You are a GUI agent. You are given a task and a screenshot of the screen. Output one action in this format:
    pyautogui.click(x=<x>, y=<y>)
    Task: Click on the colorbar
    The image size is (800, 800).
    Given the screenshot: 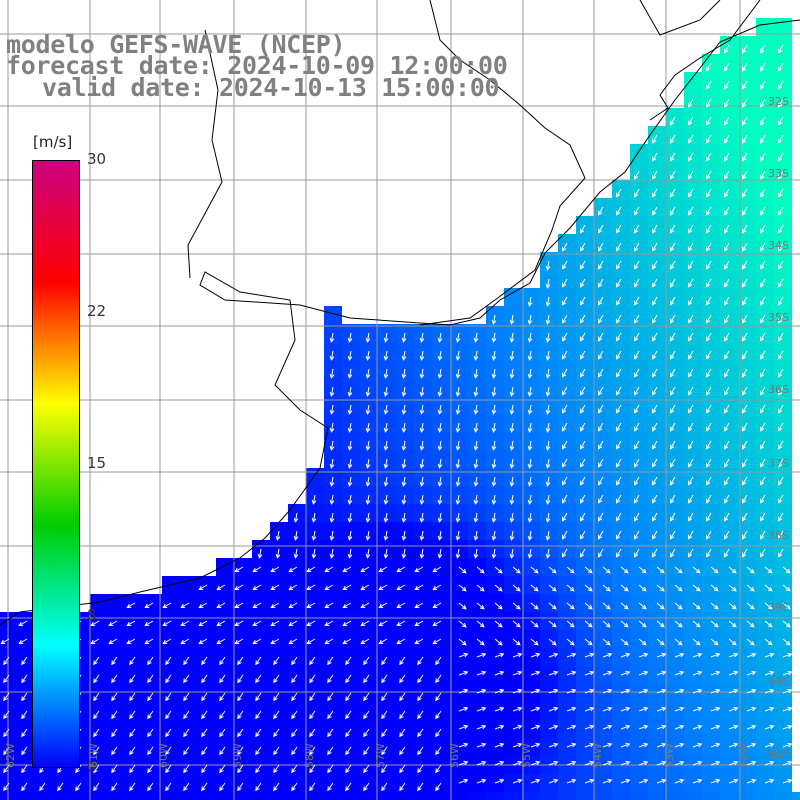 What is the action you would take?
    pyautogui.click(x=56, y=464)
    